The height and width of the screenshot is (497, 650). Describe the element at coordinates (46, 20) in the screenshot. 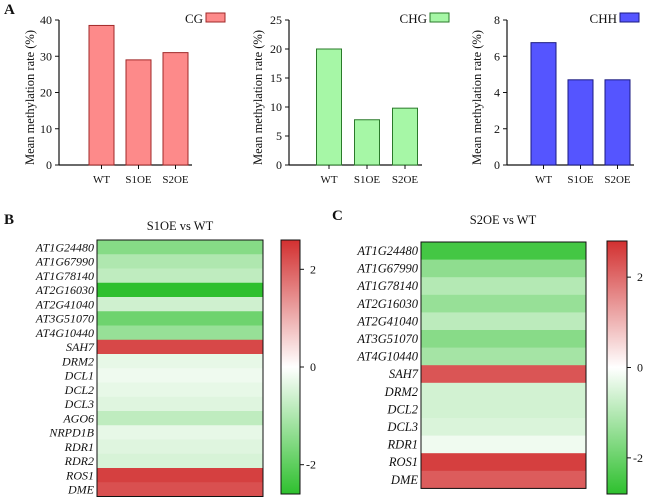

I see `y-tick-label: 40` at that location.